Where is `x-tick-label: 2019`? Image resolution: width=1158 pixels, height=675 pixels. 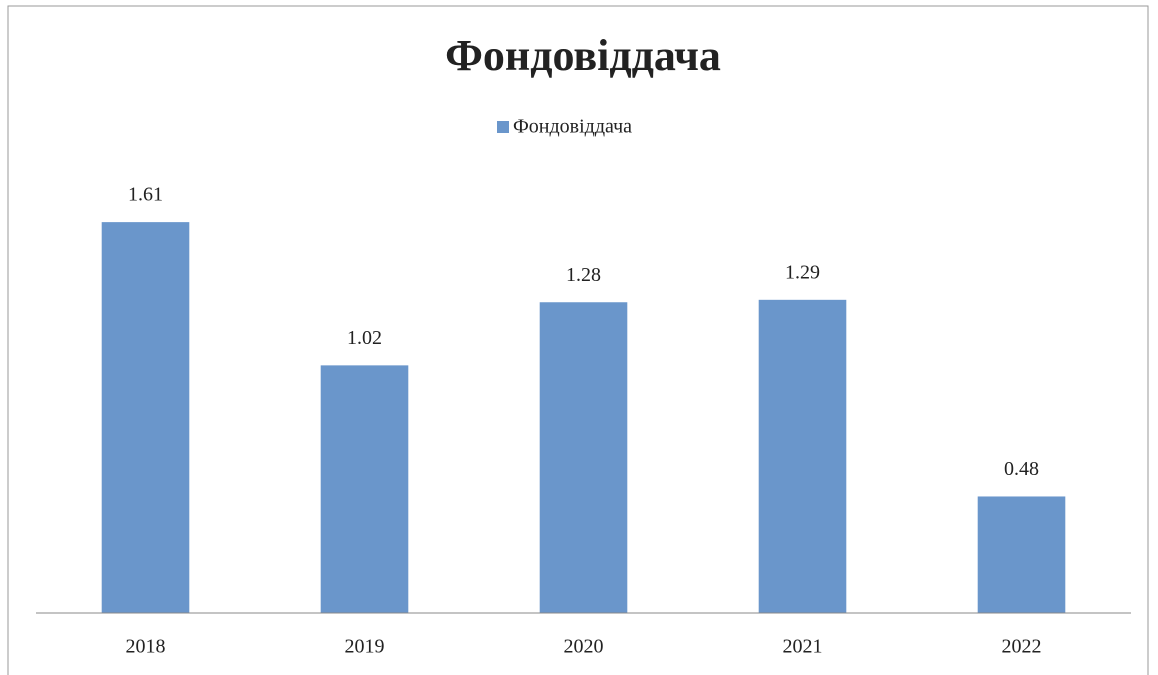
x-tick-label: 2019 is located at coordinates (365, 647).